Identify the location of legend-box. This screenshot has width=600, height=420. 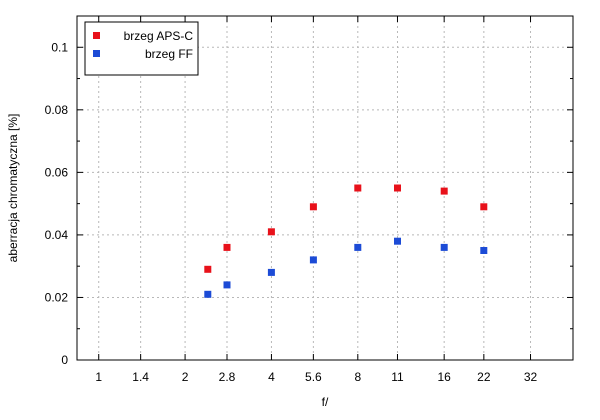
(141, 48).